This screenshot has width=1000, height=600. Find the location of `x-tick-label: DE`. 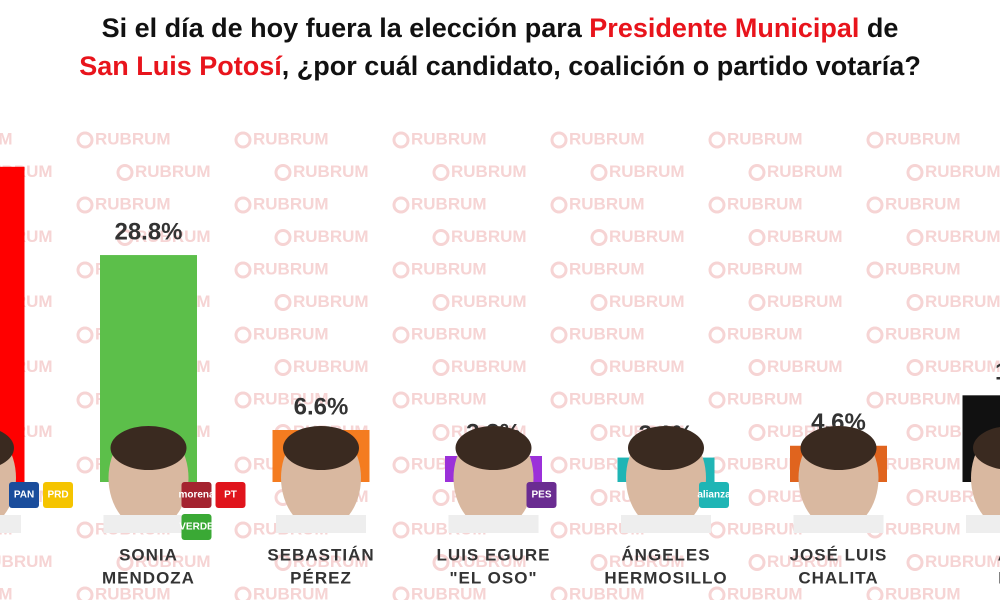

x-tick-label: DE is located at coordinates (999, 577).